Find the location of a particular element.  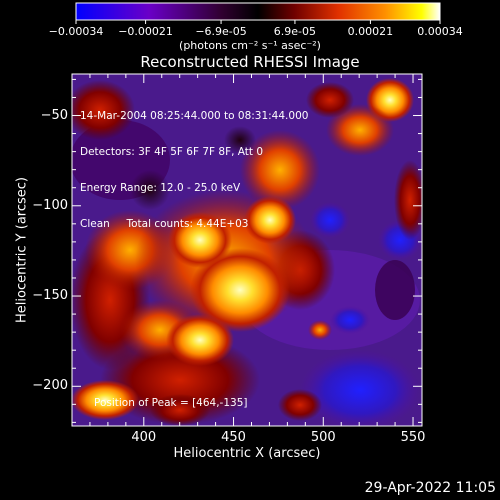

peak-position-text: Position of Peak = [464,-135] is located at coordinates (171, 403).